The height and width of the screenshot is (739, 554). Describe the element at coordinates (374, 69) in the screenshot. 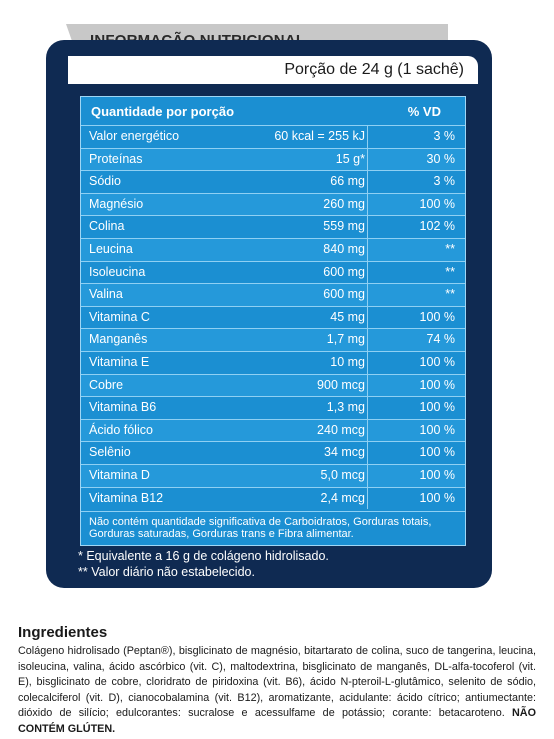

I see `serving-size: Porção de 24 g (1 sachê)` at that location.